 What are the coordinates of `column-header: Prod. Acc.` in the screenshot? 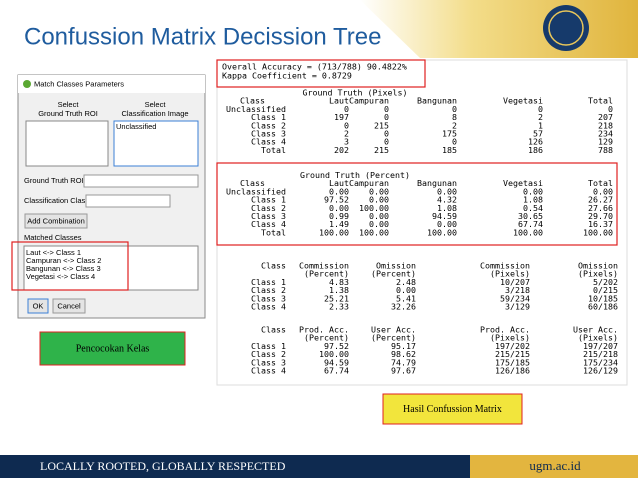 It's located at (505, 330).